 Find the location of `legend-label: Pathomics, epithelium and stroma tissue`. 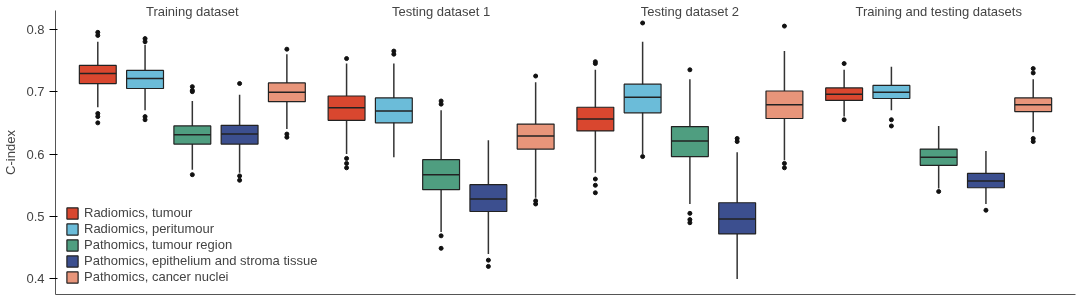

legend-label: Pathomics, epithelium and stroma tissue is located at coordinates (201, 260).